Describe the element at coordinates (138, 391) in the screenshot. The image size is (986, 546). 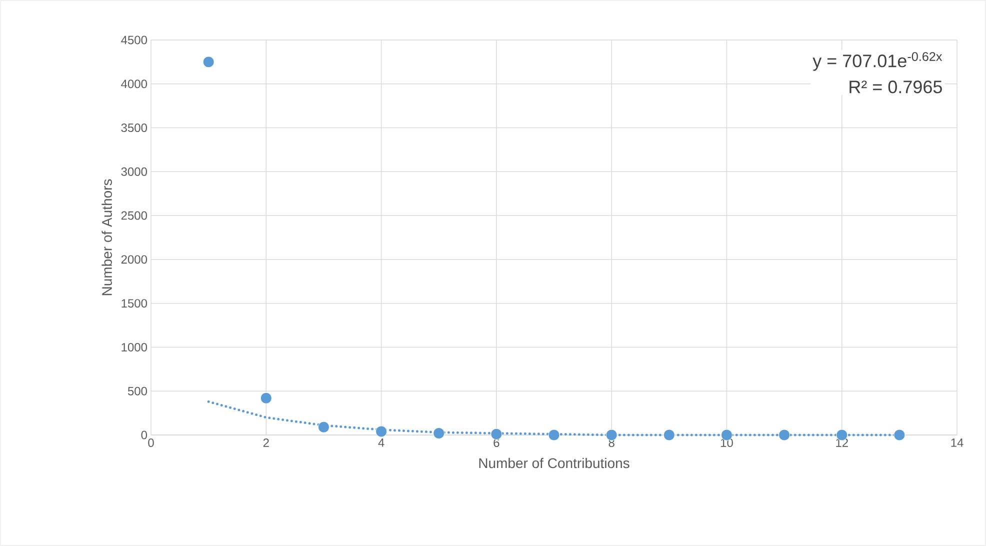
I see `y-tick-label: 500` at that location.